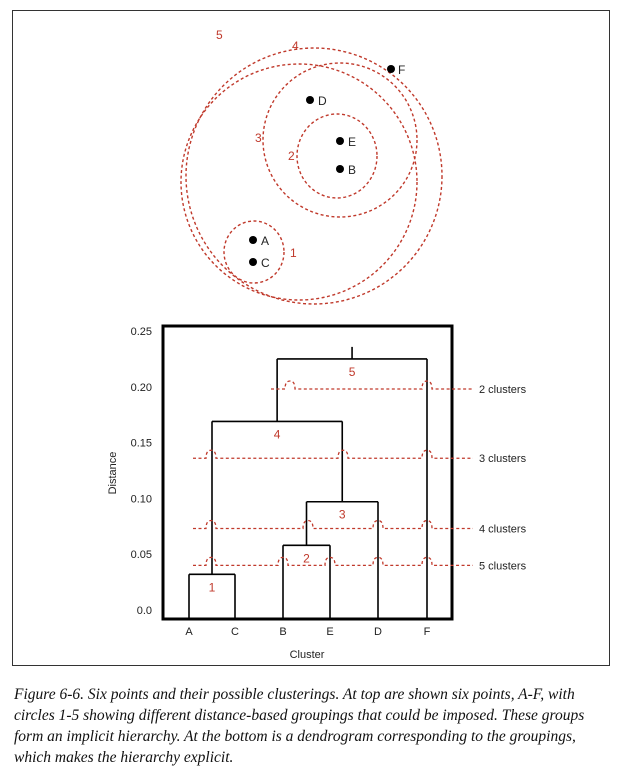 This screenshot has width=624, height=779. What do you see at coordinates (141, 332) in the screenshot?
I see `y-tick-label: 0.25` at bounding box center [141, 332].